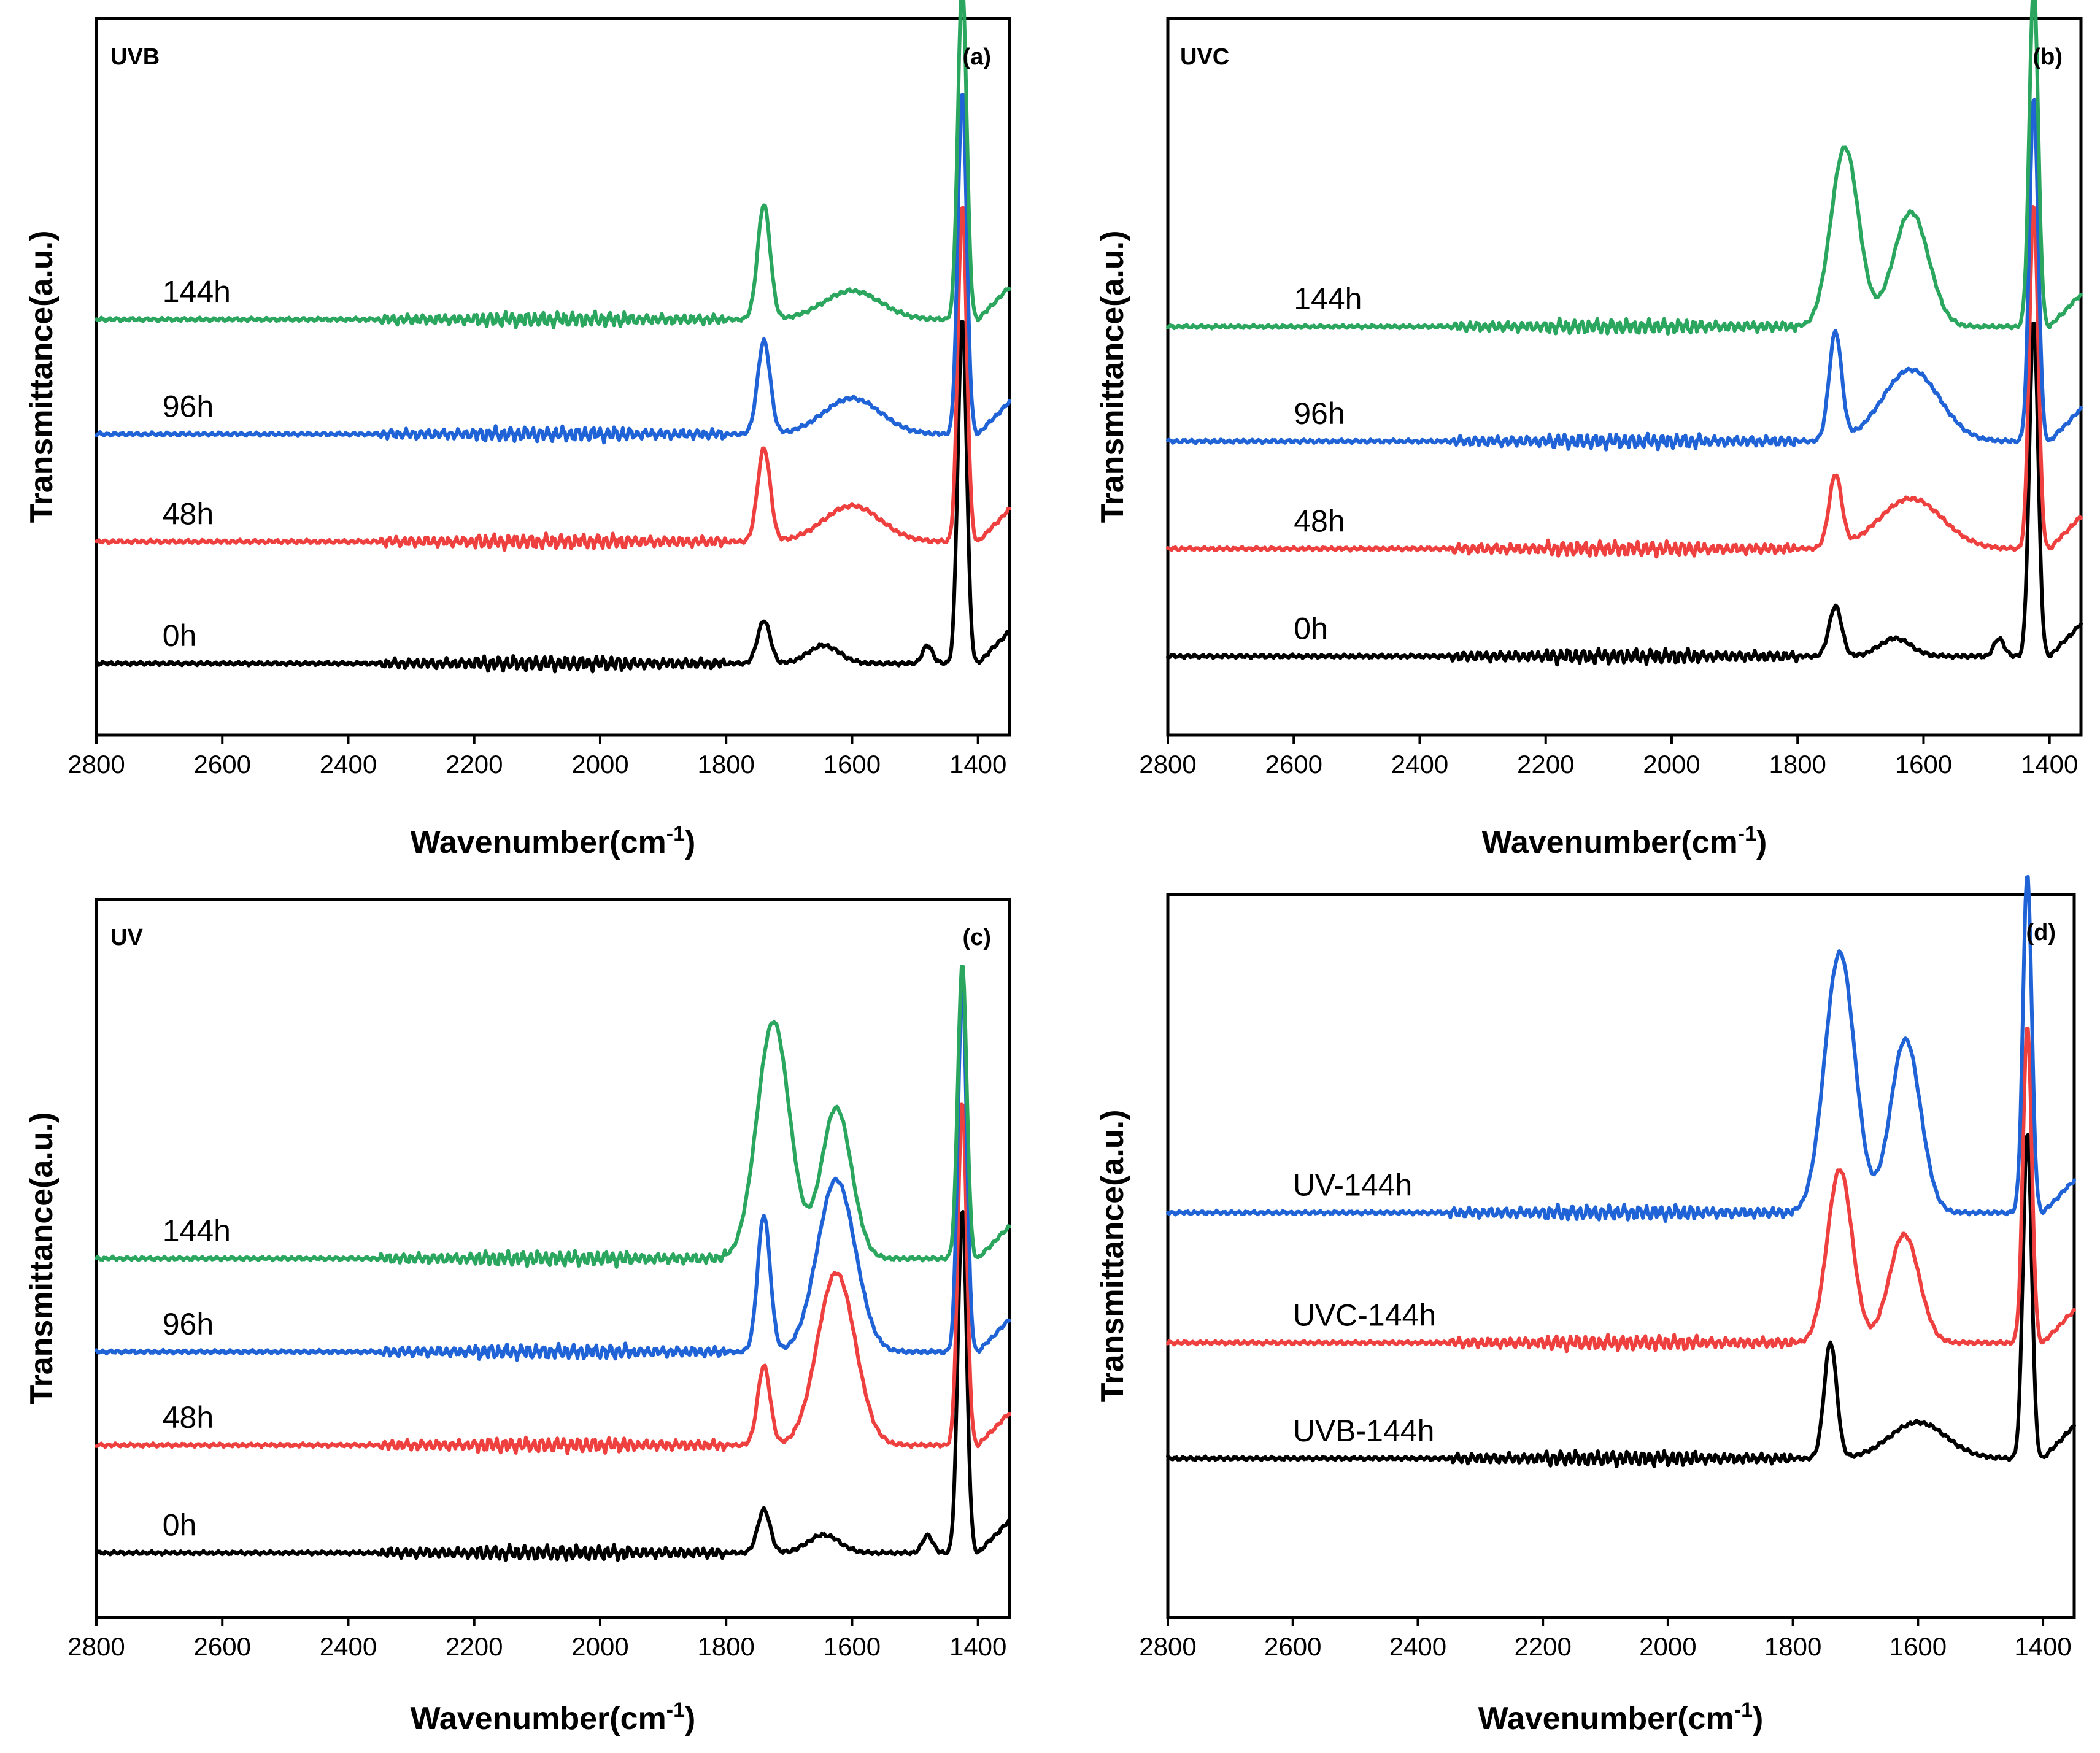  I want to click on spectra: 0h 48h 96h 144h, so click(553, 1263).